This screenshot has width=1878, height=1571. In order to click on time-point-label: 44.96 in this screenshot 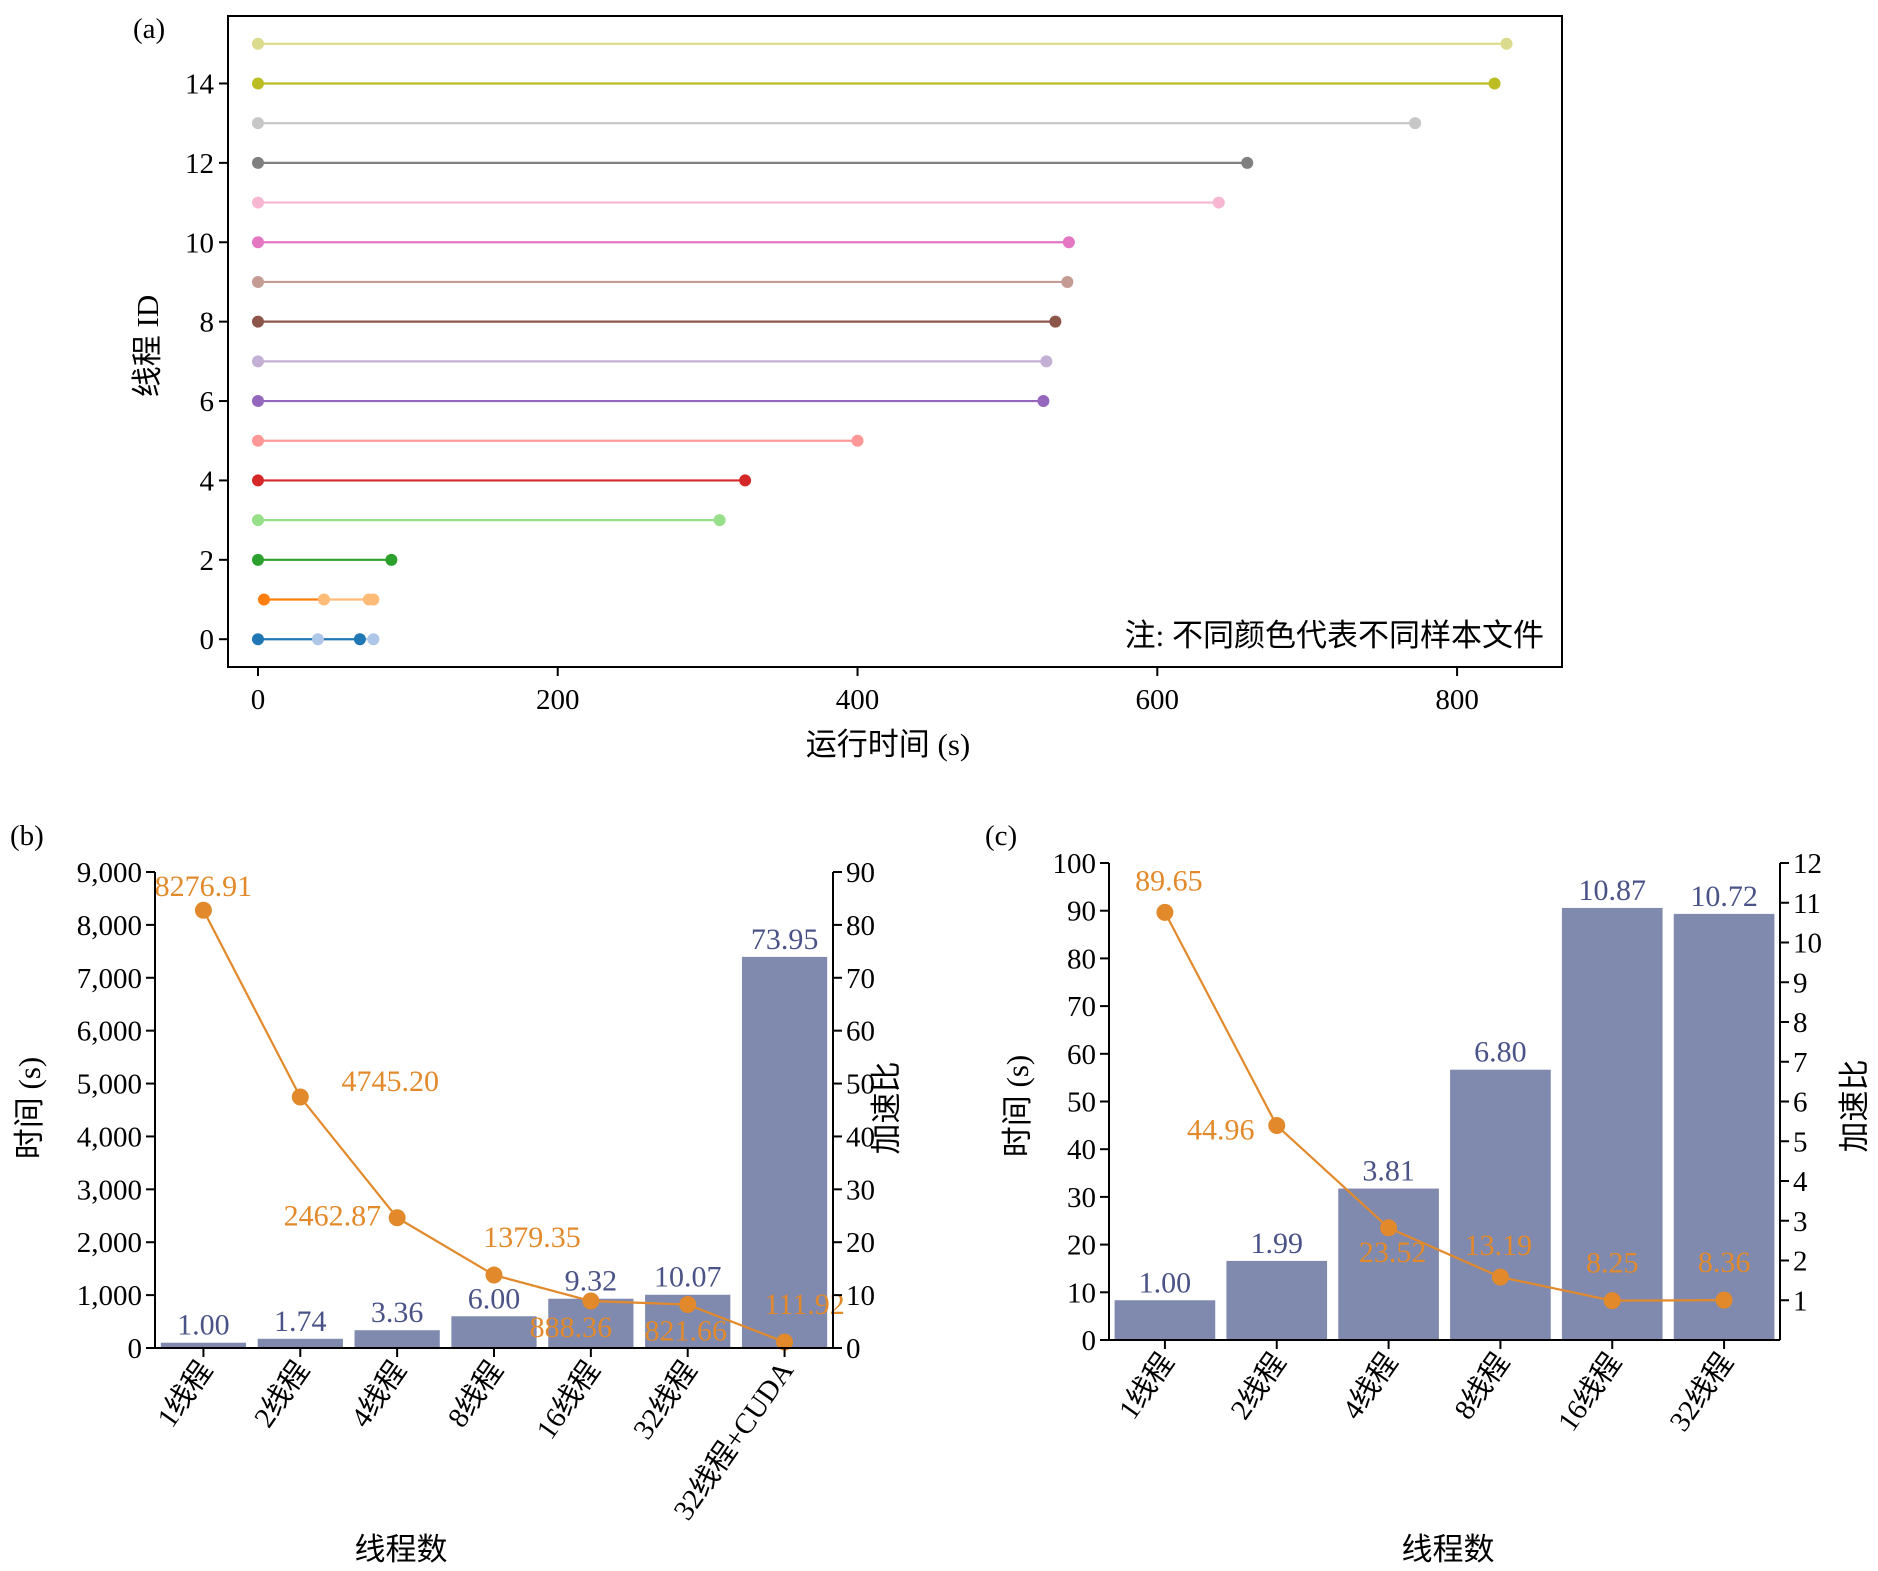, I will do `click(1221, 1130)`.